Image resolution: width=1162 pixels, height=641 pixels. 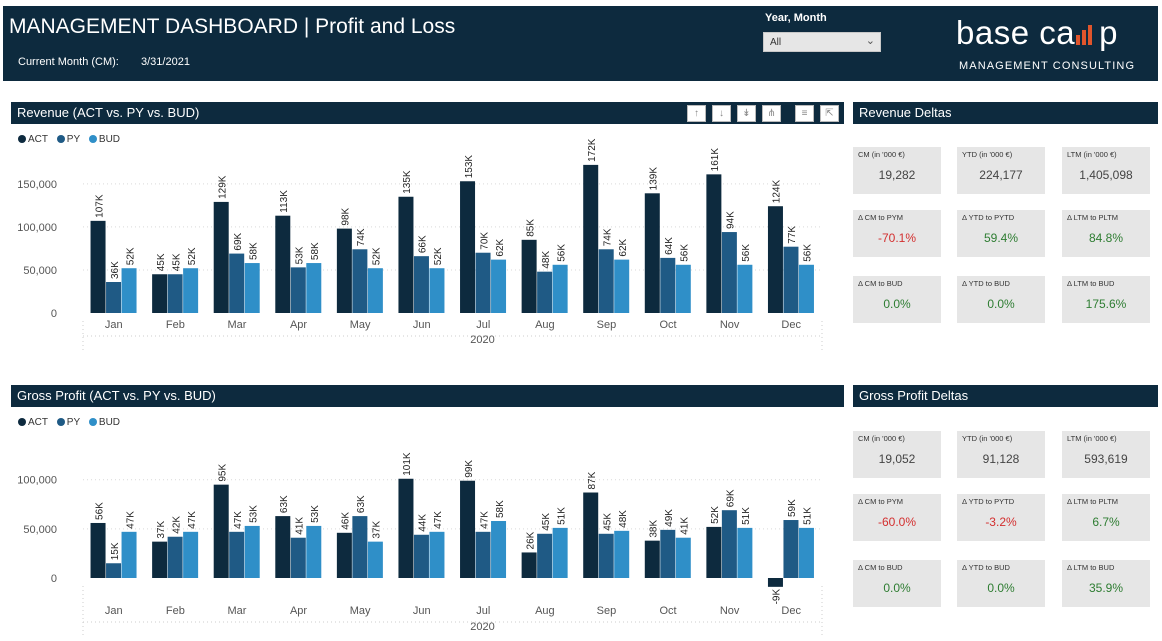 I want to click on focus-mode-icon: ⇱, so click(x=829, y=113).